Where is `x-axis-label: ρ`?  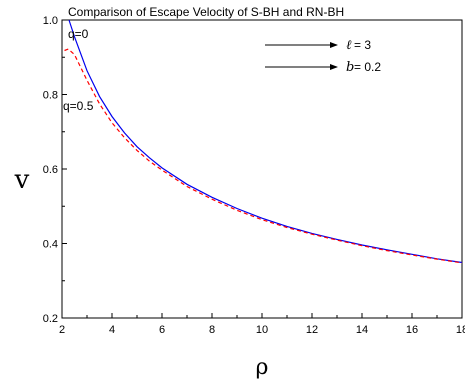 x-axis-label: ρ is located at coordinates (262, 367).